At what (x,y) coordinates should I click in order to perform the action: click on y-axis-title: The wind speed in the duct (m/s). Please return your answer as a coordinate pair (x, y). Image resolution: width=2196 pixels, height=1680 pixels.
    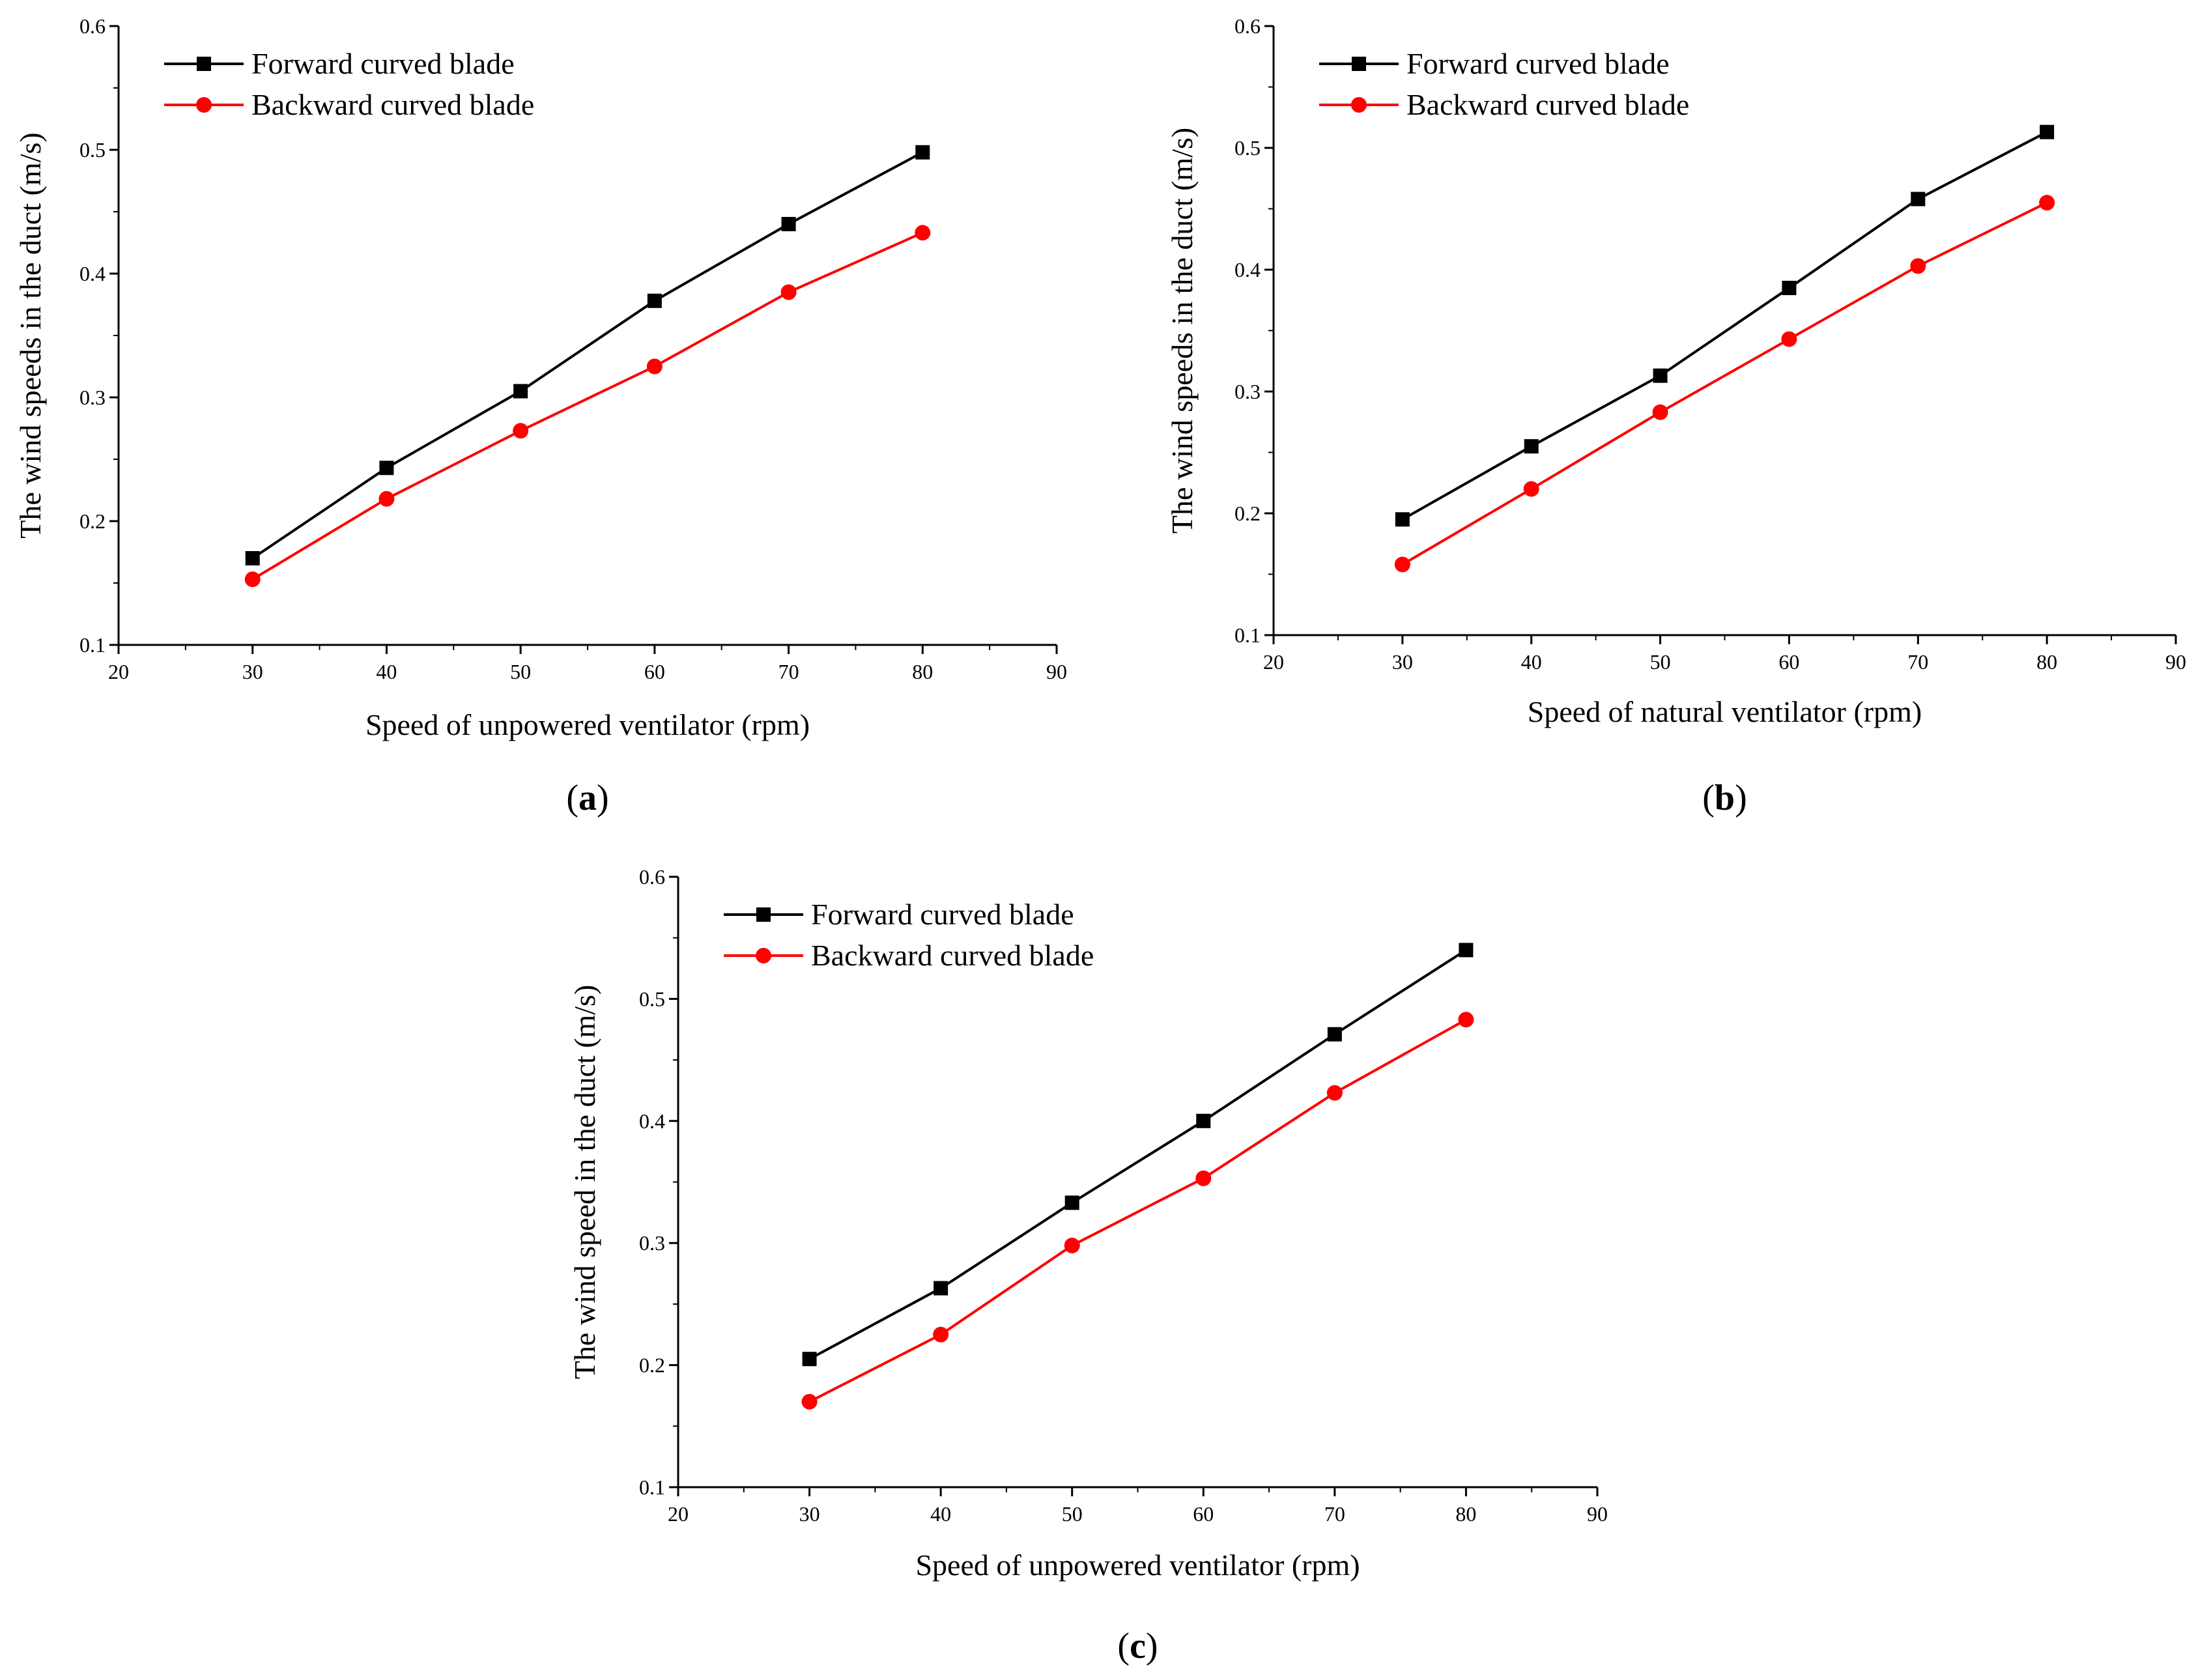
    Looking at the image, I should click on (584, 1182).